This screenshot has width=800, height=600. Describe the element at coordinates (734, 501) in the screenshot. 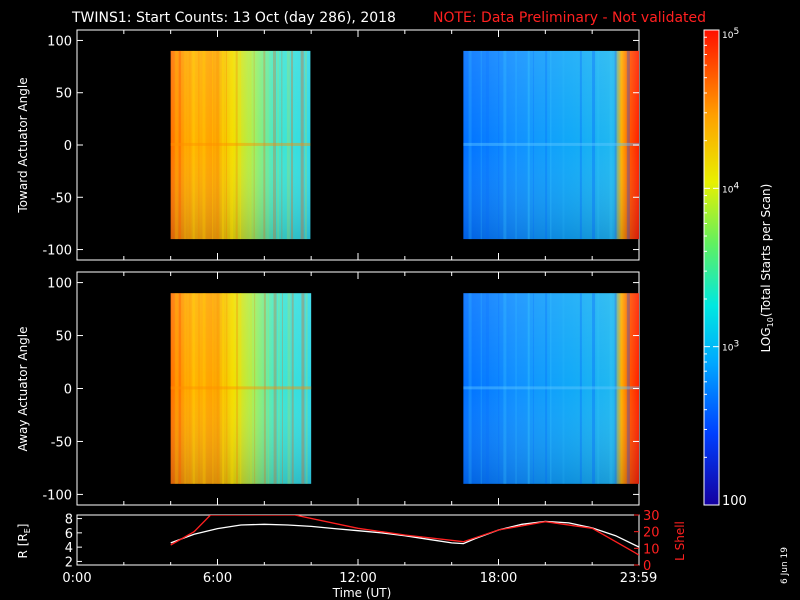

I see `colorbar-tick-label: 100` at that location.